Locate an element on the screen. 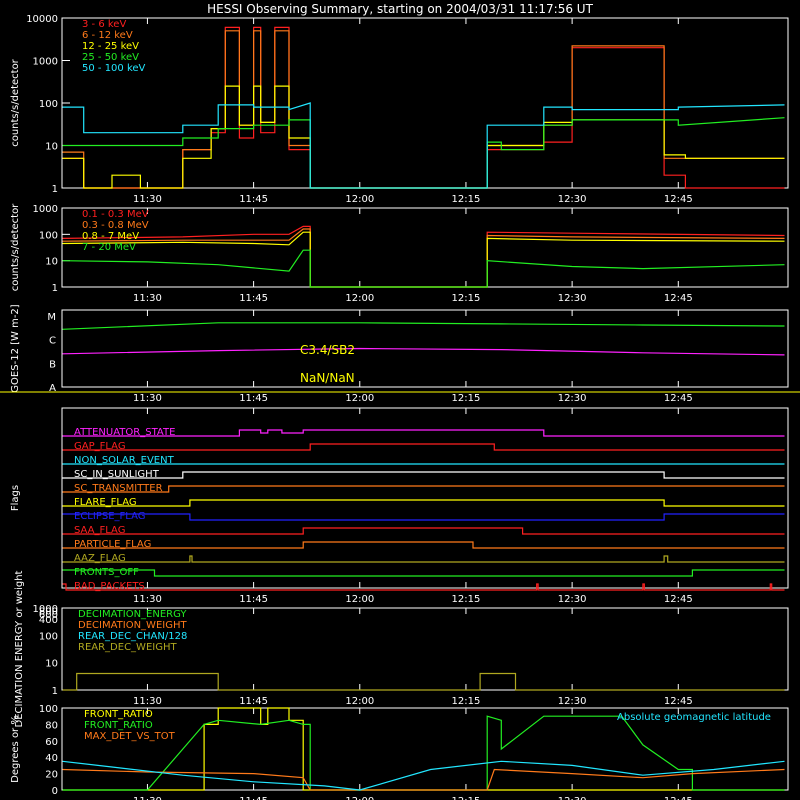  legend-entry: 6 - 12 keV is located at coordinates (107, 35).